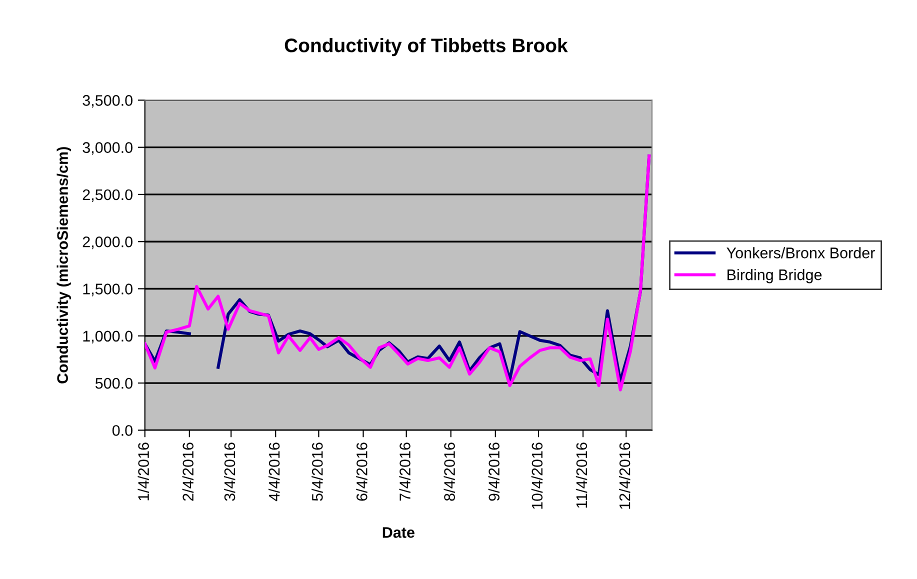 This screenshot has width=917, height=579. I want to click on y-tick-label: 3,500.0, so click(107, 101).